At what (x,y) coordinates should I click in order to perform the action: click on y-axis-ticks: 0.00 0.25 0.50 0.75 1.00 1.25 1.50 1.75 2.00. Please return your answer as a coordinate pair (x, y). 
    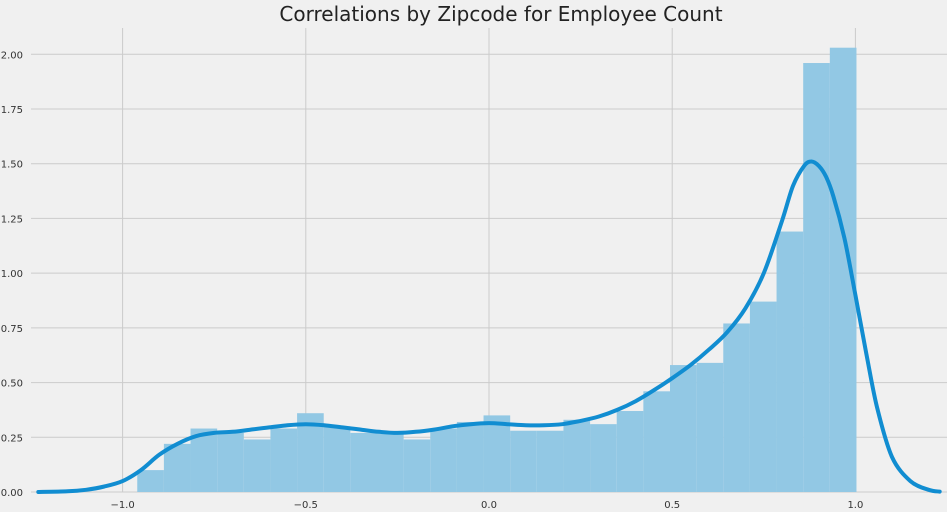
    Looking at the image, I should click on (12, 274).